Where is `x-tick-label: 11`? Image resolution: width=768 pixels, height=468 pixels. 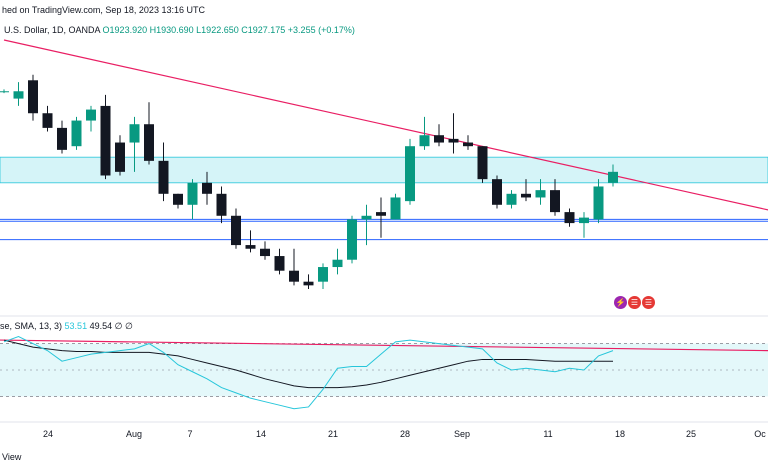
x-tick-label: 11 is located at coordinates (547, 434).